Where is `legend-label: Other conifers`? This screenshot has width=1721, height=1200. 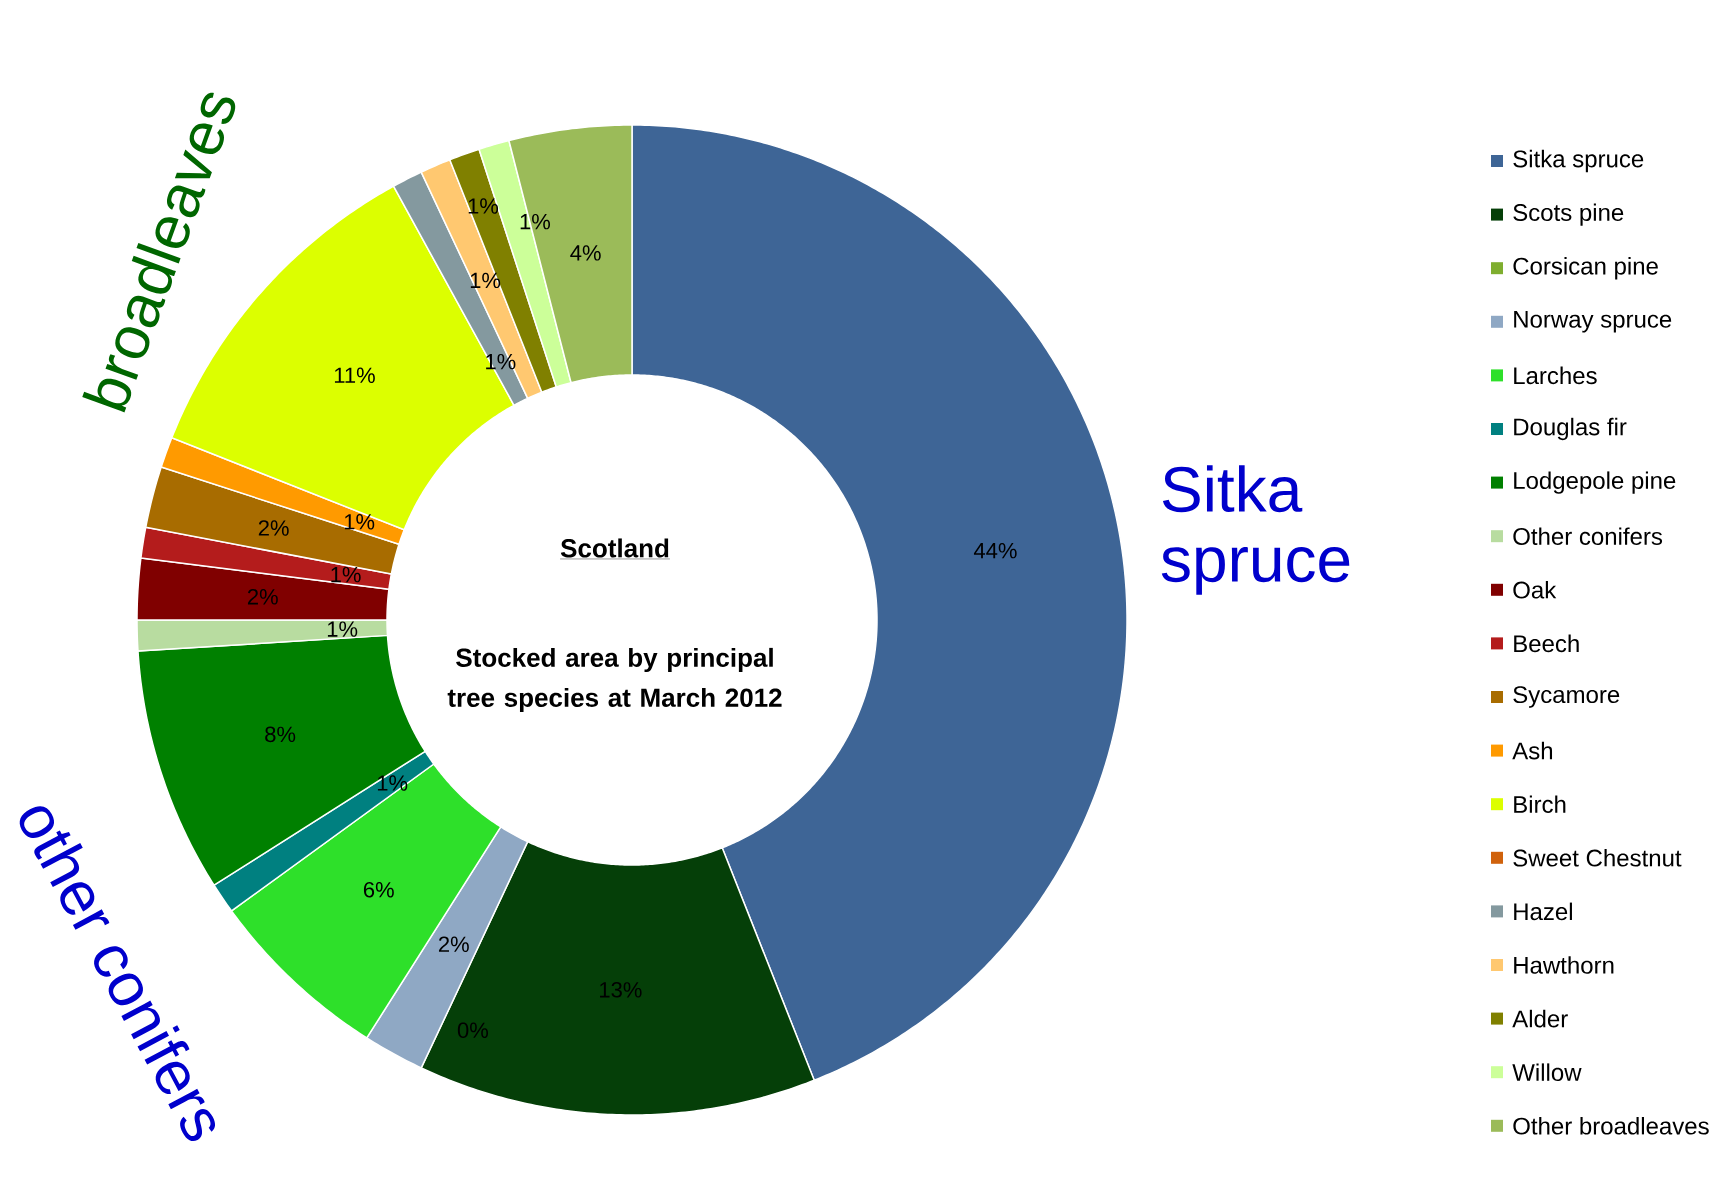
legend-label: Other conifers is located at coordinates (1588, 536).